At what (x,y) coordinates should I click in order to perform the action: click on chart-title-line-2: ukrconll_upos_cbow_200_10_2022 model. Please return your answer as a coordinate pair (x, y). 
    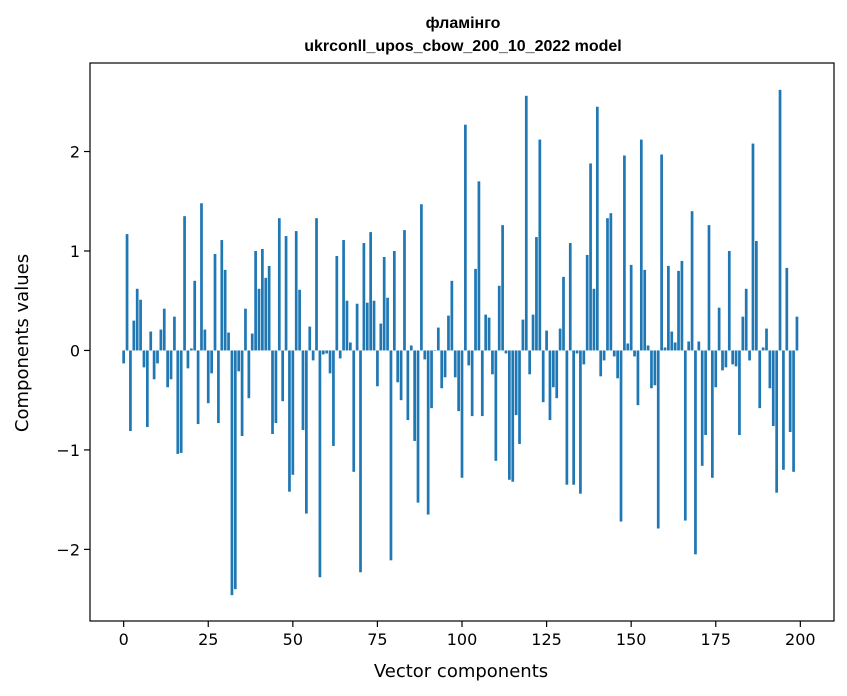
    Looking at the image, I should click on (462, 46).